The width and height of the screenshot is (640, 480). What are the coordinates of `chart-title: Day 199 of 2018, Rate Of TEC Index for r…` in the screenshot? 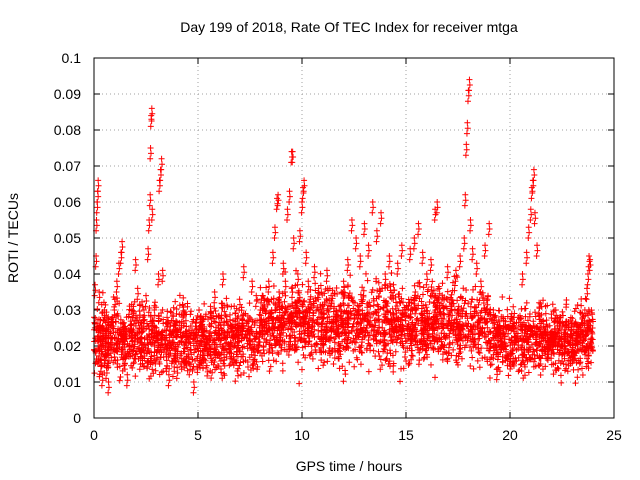 It's located at (349, 27).